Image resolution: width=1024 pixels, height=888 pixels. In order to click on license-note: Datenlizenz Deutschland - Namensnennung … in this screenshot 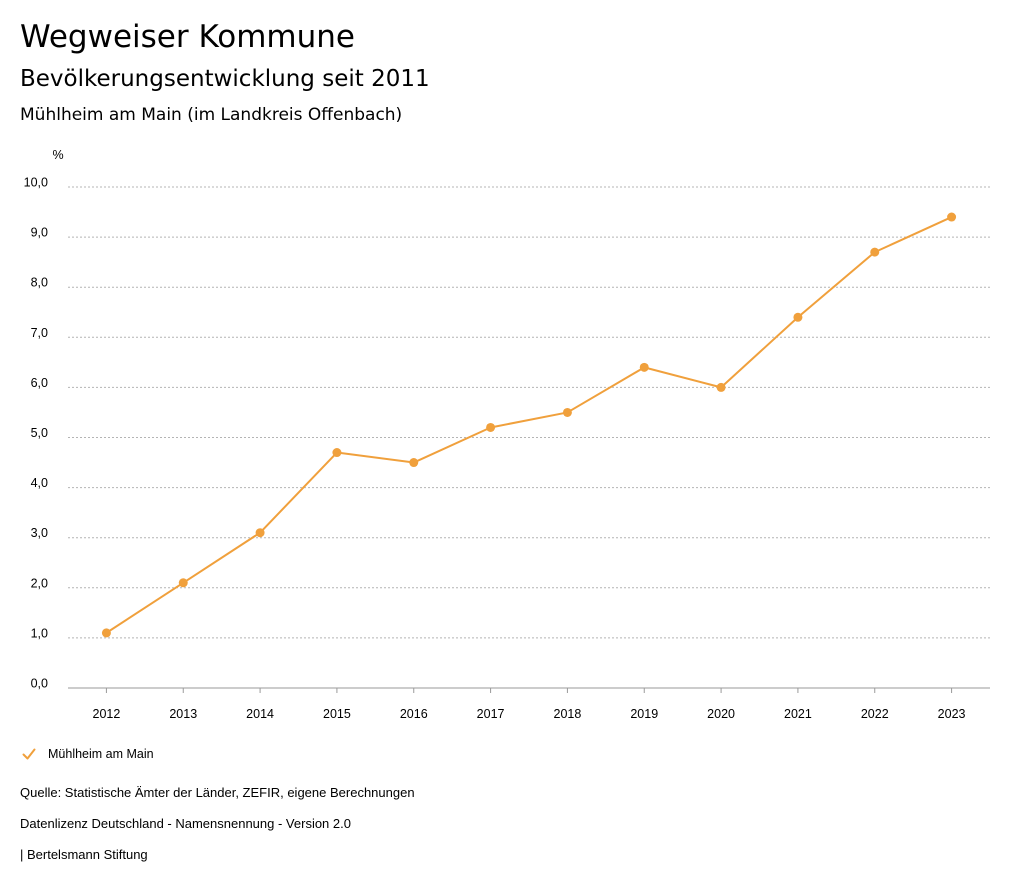, I will do `click(185, 823)`.